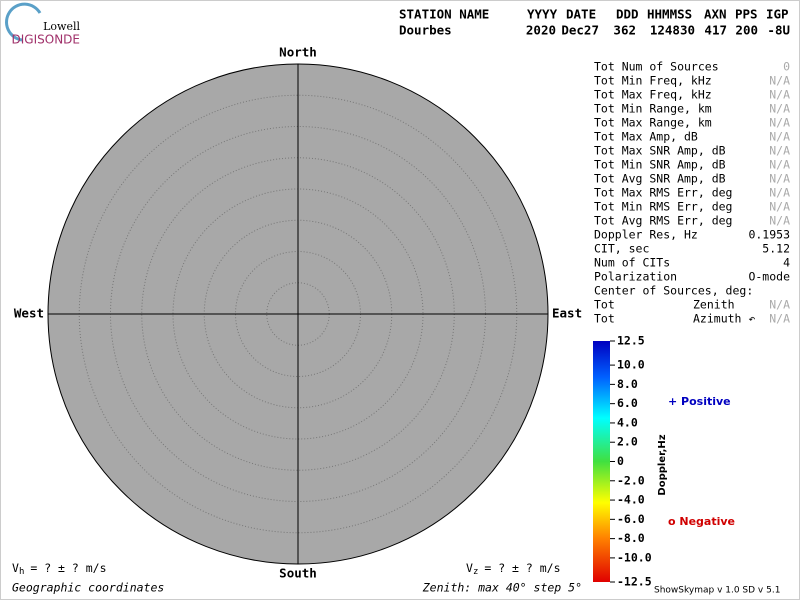 The width and height of the screenshot is (800, 600). I want to click on table-label: Tot Min Freq, kHz, so click(653, 81).